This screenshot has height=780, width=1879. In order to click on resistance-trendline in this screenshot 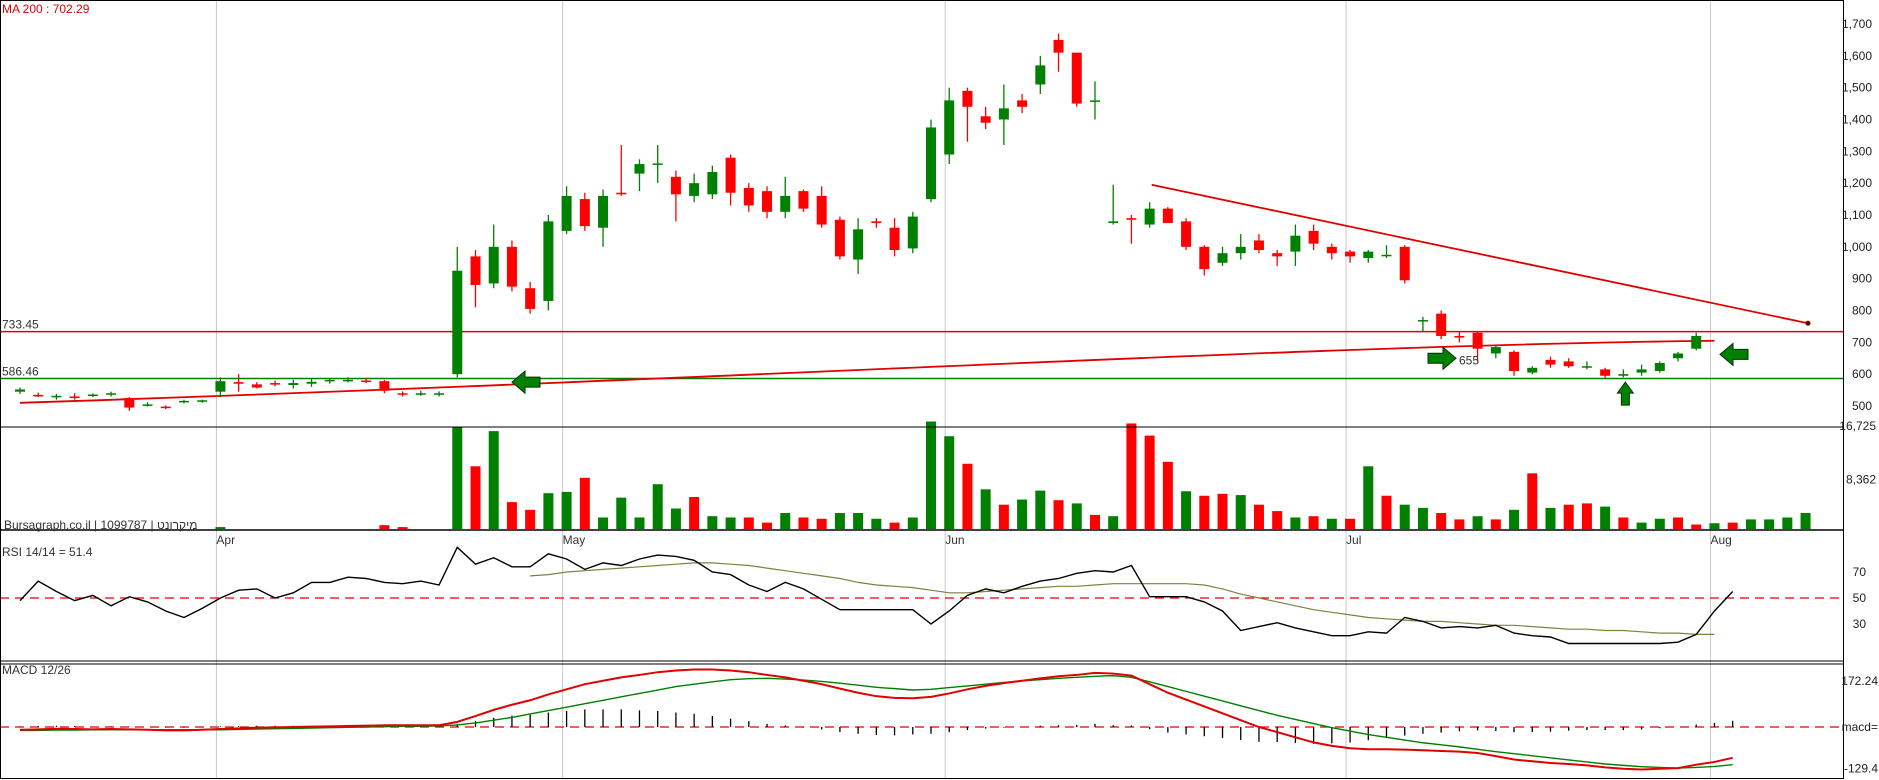, I will do `click(1480, 254)`.